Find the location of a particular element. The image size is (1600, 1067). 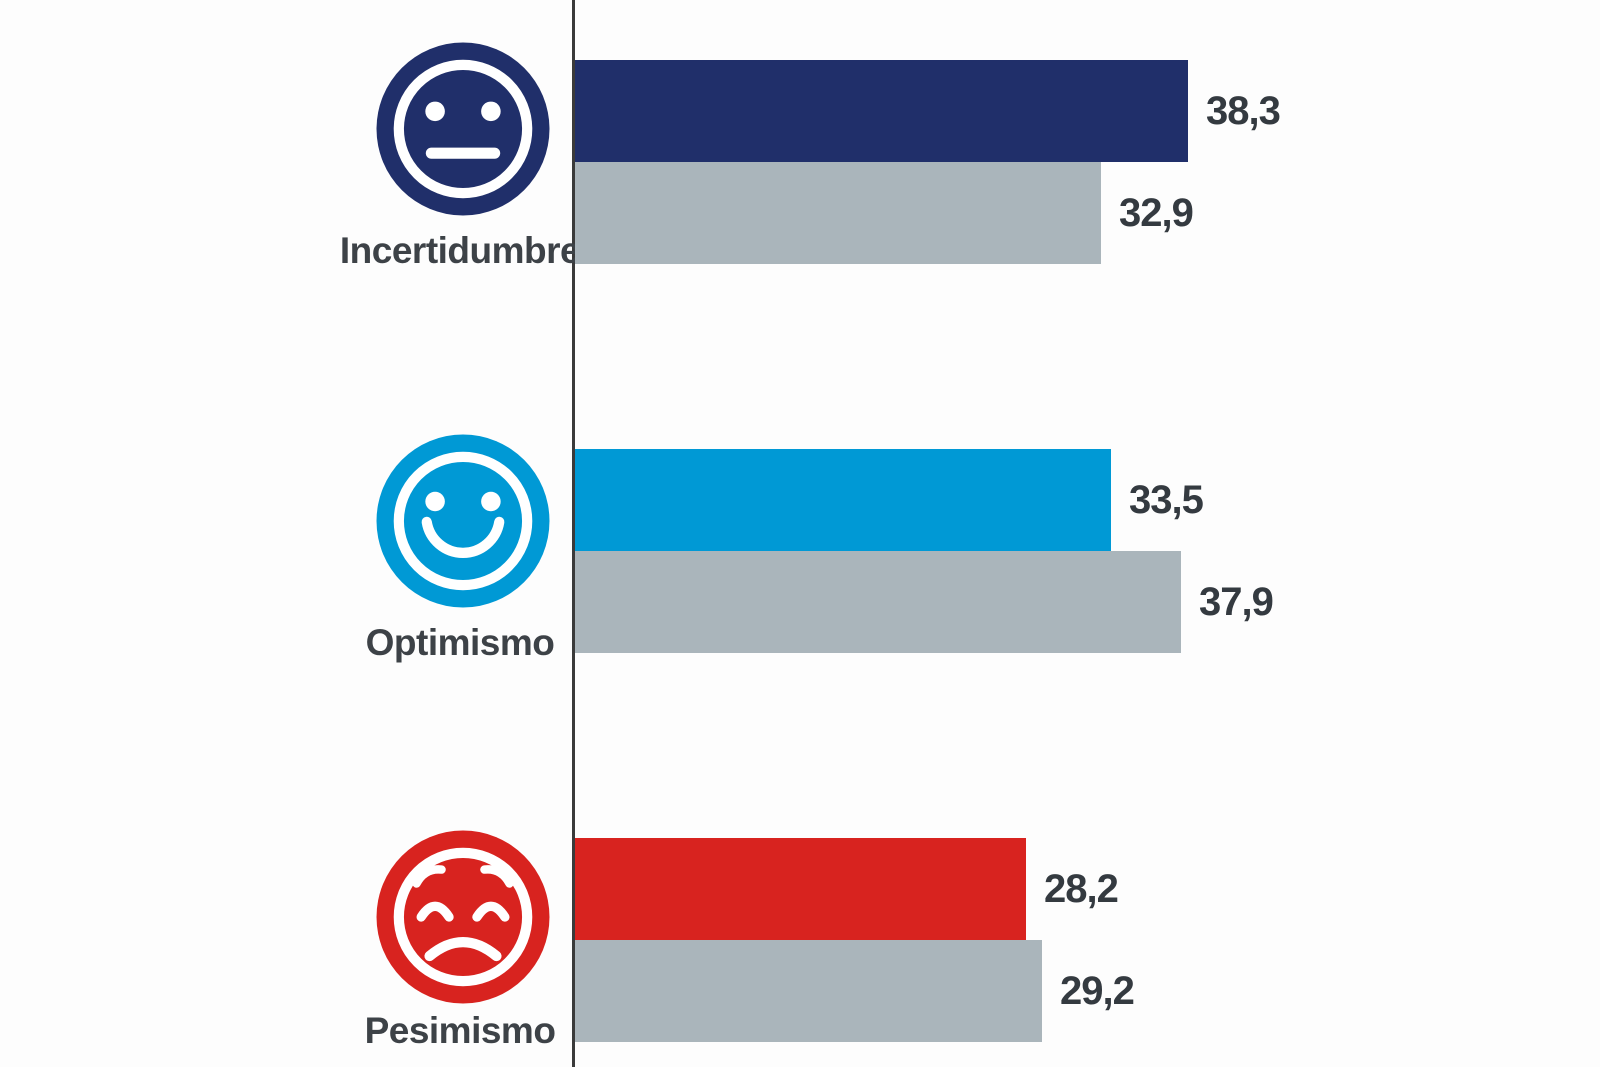

comparison-bar-optimismo is located at coordinates (878, 602).